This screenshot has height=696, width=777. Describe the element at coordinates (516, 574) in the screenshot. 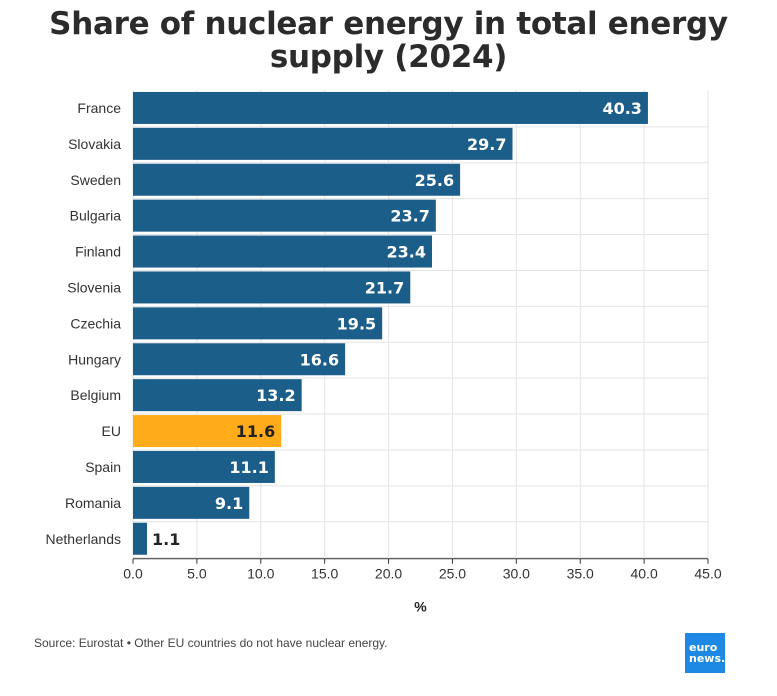

I see `x-tick-label: 30.0` at that location.